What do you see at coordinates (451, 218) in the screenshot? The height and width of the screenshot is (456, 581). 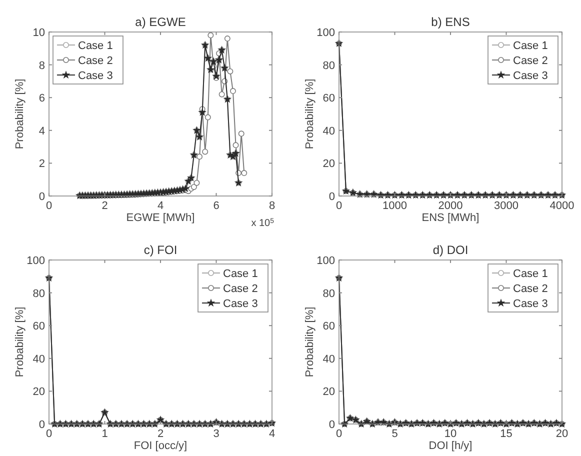 I see `x-axis-title: ENS [MWh]` at bounding box center [451, 218].